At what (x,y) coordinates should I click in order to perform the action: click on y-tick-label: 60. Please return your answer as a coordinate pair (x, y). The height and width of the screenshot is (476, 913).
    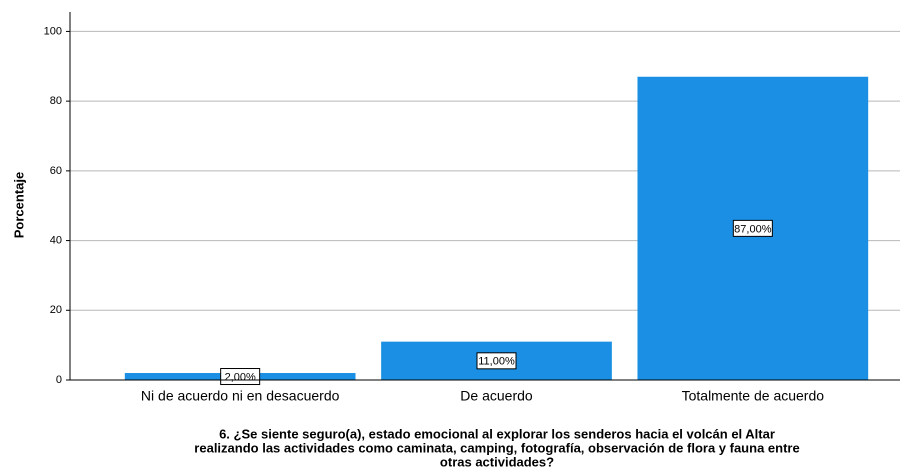
    Looking at the image, I should click on (56, 171).